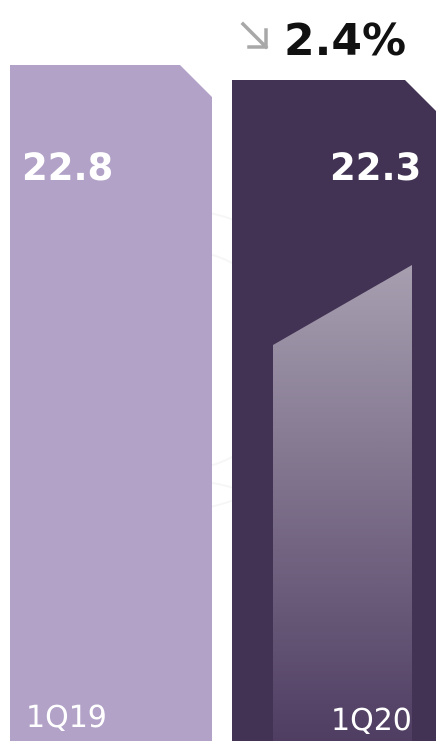  I want to click on change-indicator: 2.4%, so click(323, 40).